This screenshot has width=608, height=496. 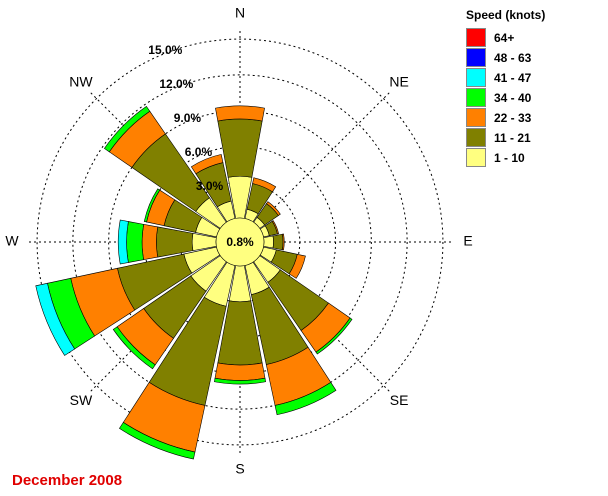 What do you see at coordinates (467, 241) in the screenshot?
I see `compass-label-e: E` at bounding box center [467, 241].